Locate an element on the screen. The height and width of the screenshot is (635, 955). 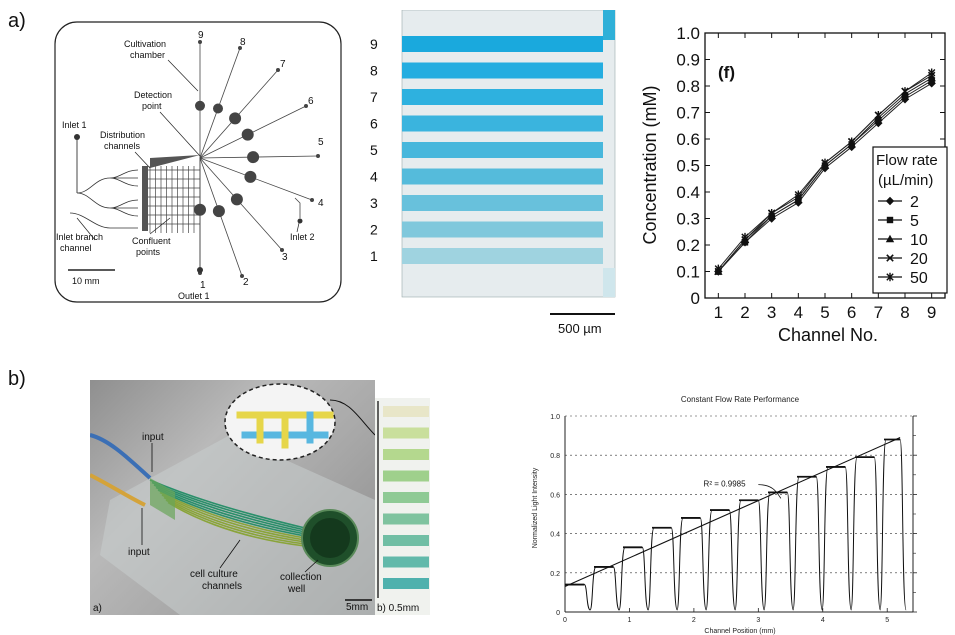
y-axis-label-2: Normalized Light Intensity is located at coordinates (535, 507).